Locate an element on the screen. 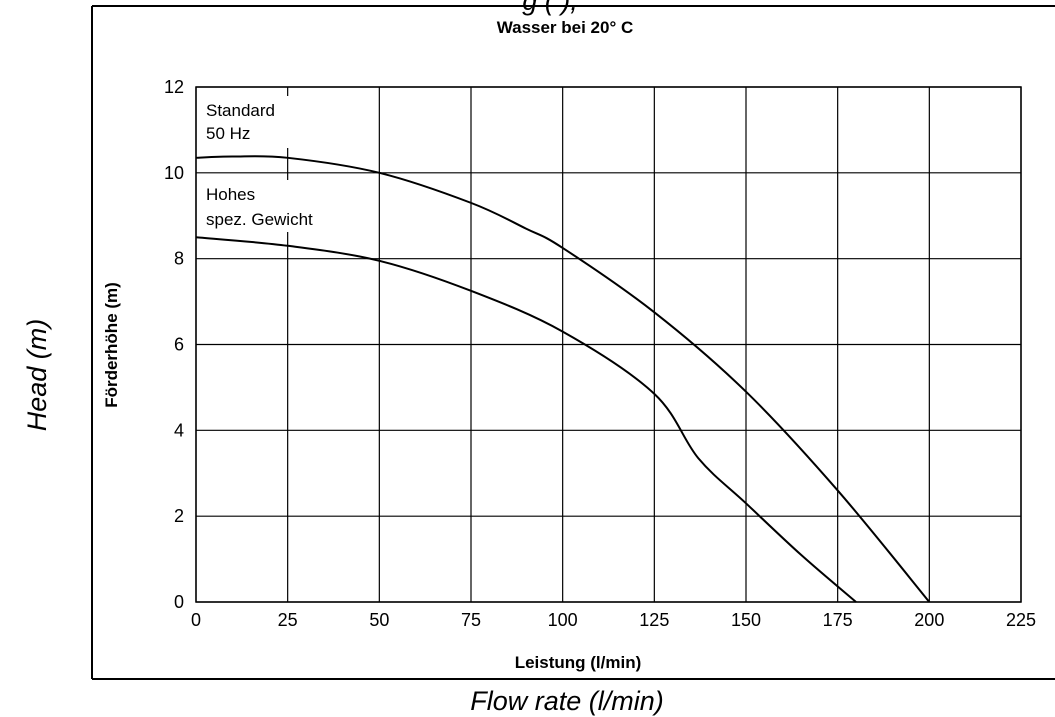  x-tick-label: 75 is located at coordinates (471, 620).